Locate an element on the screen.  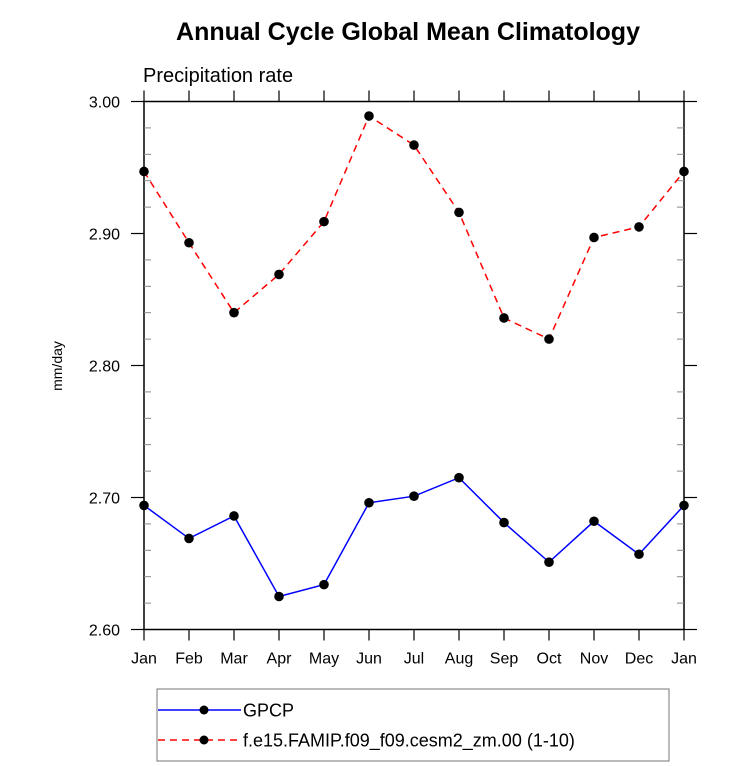
x-tick-label: May is located at coordinates (324, 659).